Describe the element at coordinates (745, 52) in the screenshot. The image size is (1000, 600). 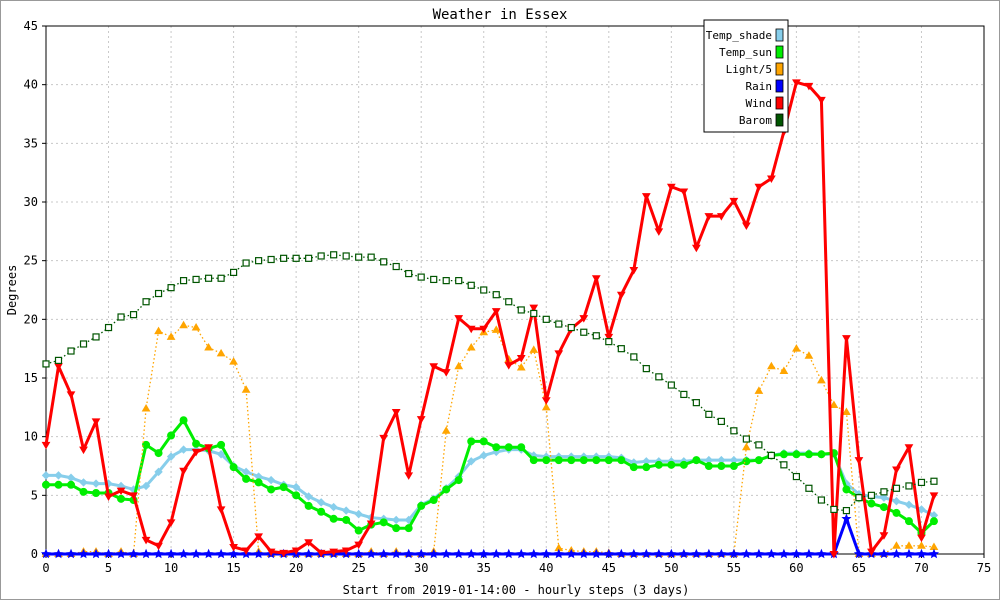
I see `legend-label: Temp_sun` at that location.